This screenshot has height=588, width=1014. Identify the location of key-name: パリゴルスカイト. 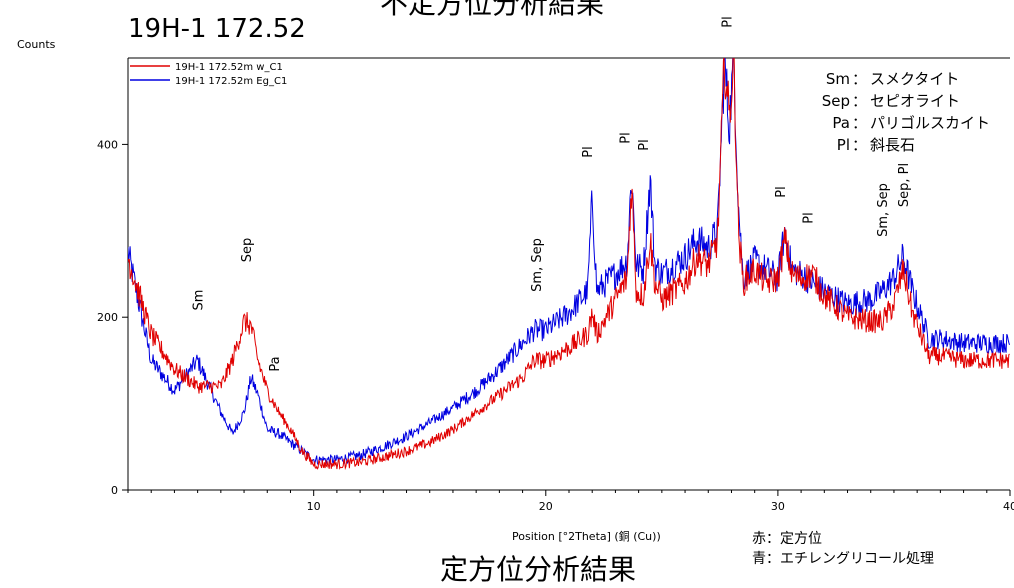
(930, 123).